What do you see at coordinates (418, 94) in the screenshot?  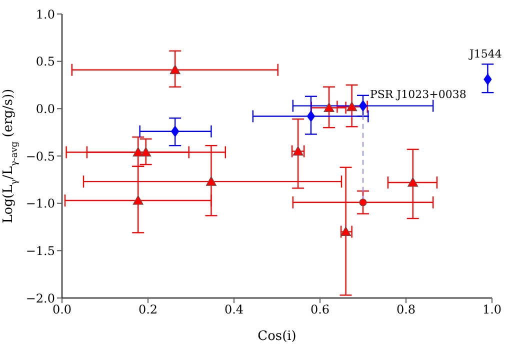 I see `annotation: PSR J1023+0038` at bounding box center [418, 94].